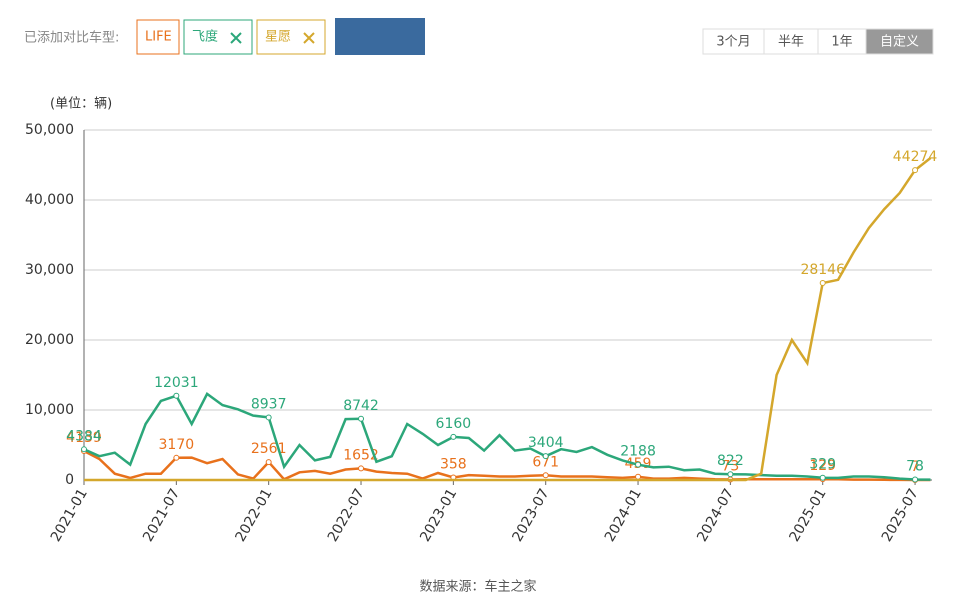 This screenshot has width=955, height=597. I want to click on data-label: 28146, so click(822, 270).